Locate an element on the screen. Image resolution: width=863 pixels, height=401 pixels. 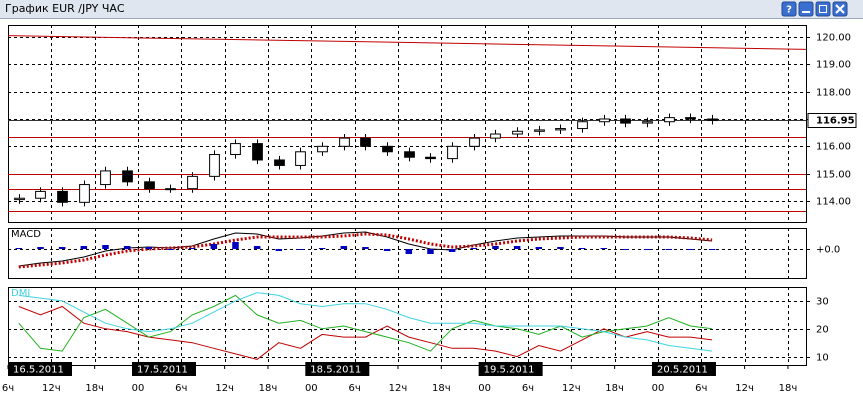
minimize-icon is located at coordinates (806, 12).